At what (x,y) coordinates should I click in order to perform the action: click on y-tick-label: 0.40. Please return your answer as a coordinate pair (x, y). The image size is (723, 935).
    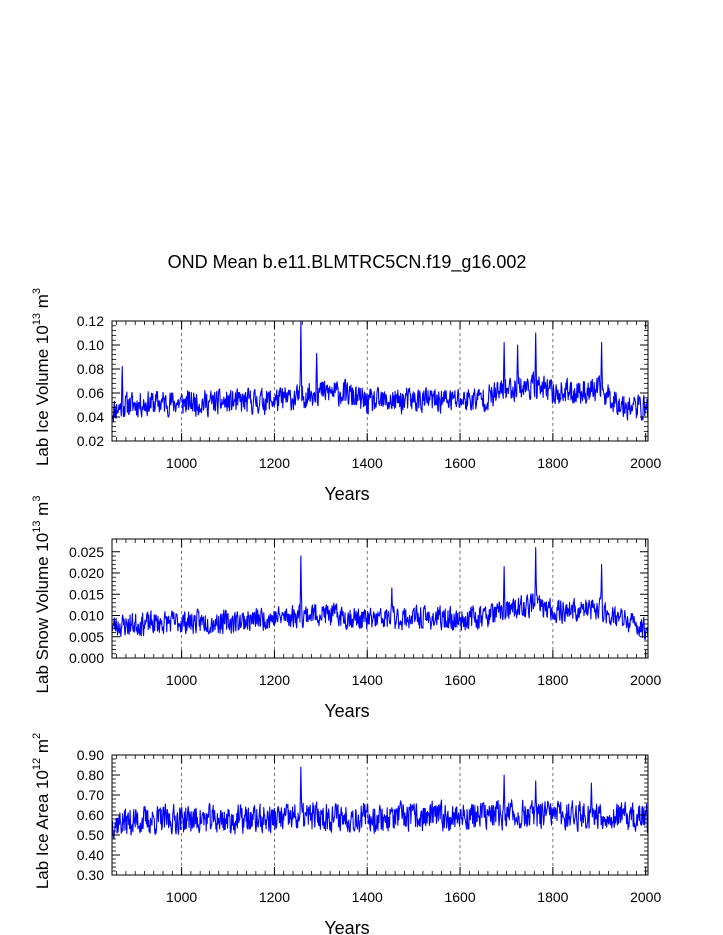
    Looking at the image, I should click on (90, 855).